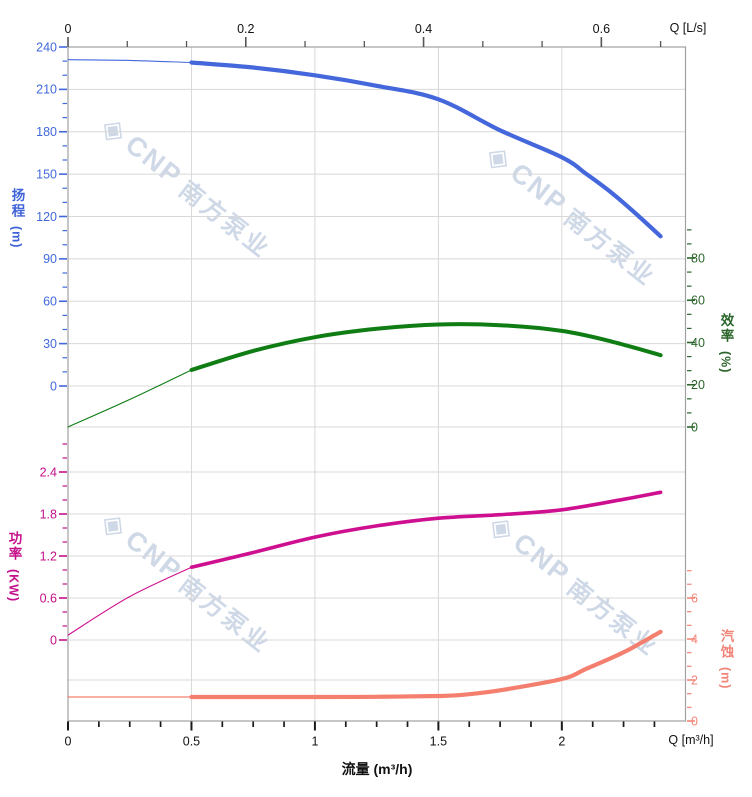 The width and height of the screenshot is (752, 797). Describe the element at coordinates (725, 678) in the screenshot. I see `npsh-axis-title-unit: (m)` at that location.